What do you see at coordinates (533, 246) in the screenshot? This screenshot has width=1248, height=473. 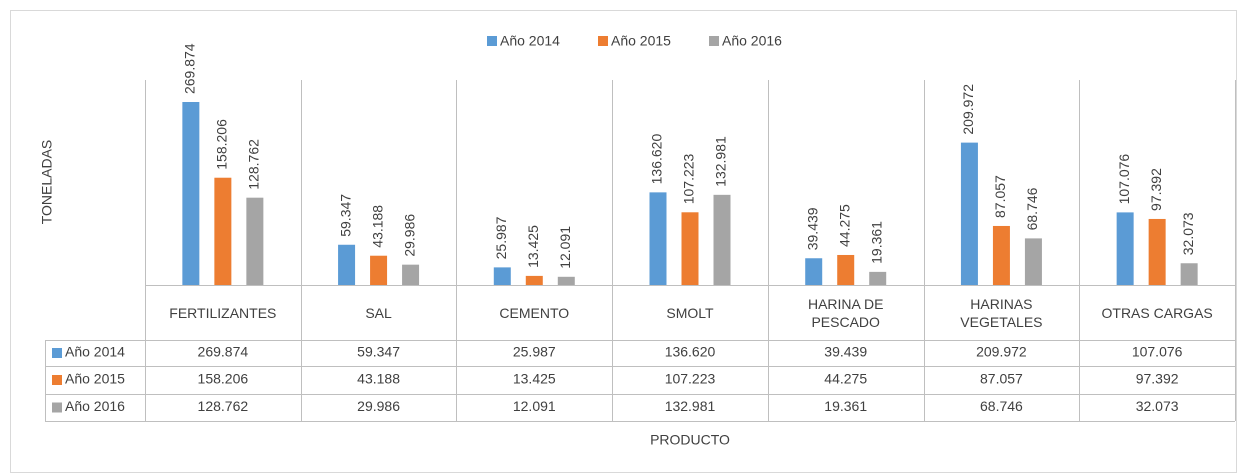 I see `data-label: 13.425` at bounding box center [533, 246].